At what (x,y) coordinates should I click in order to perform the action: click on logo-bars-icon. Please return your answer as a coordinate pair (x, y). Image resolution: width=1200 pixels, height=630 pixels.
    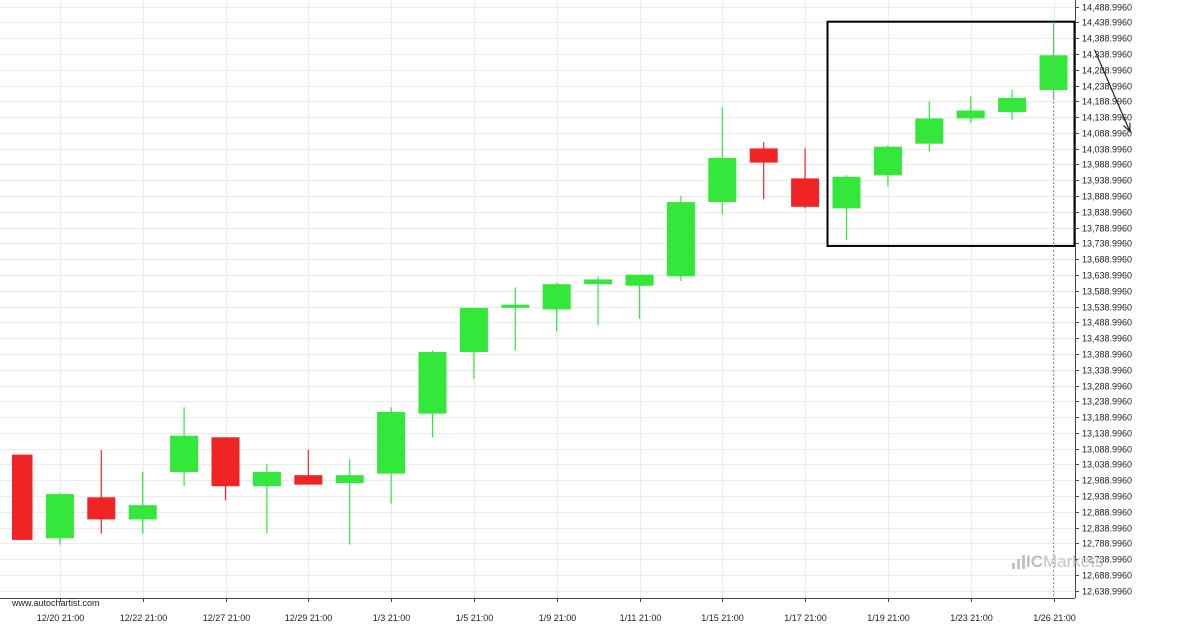
    Looking at the image, I should click on (1019, 562).